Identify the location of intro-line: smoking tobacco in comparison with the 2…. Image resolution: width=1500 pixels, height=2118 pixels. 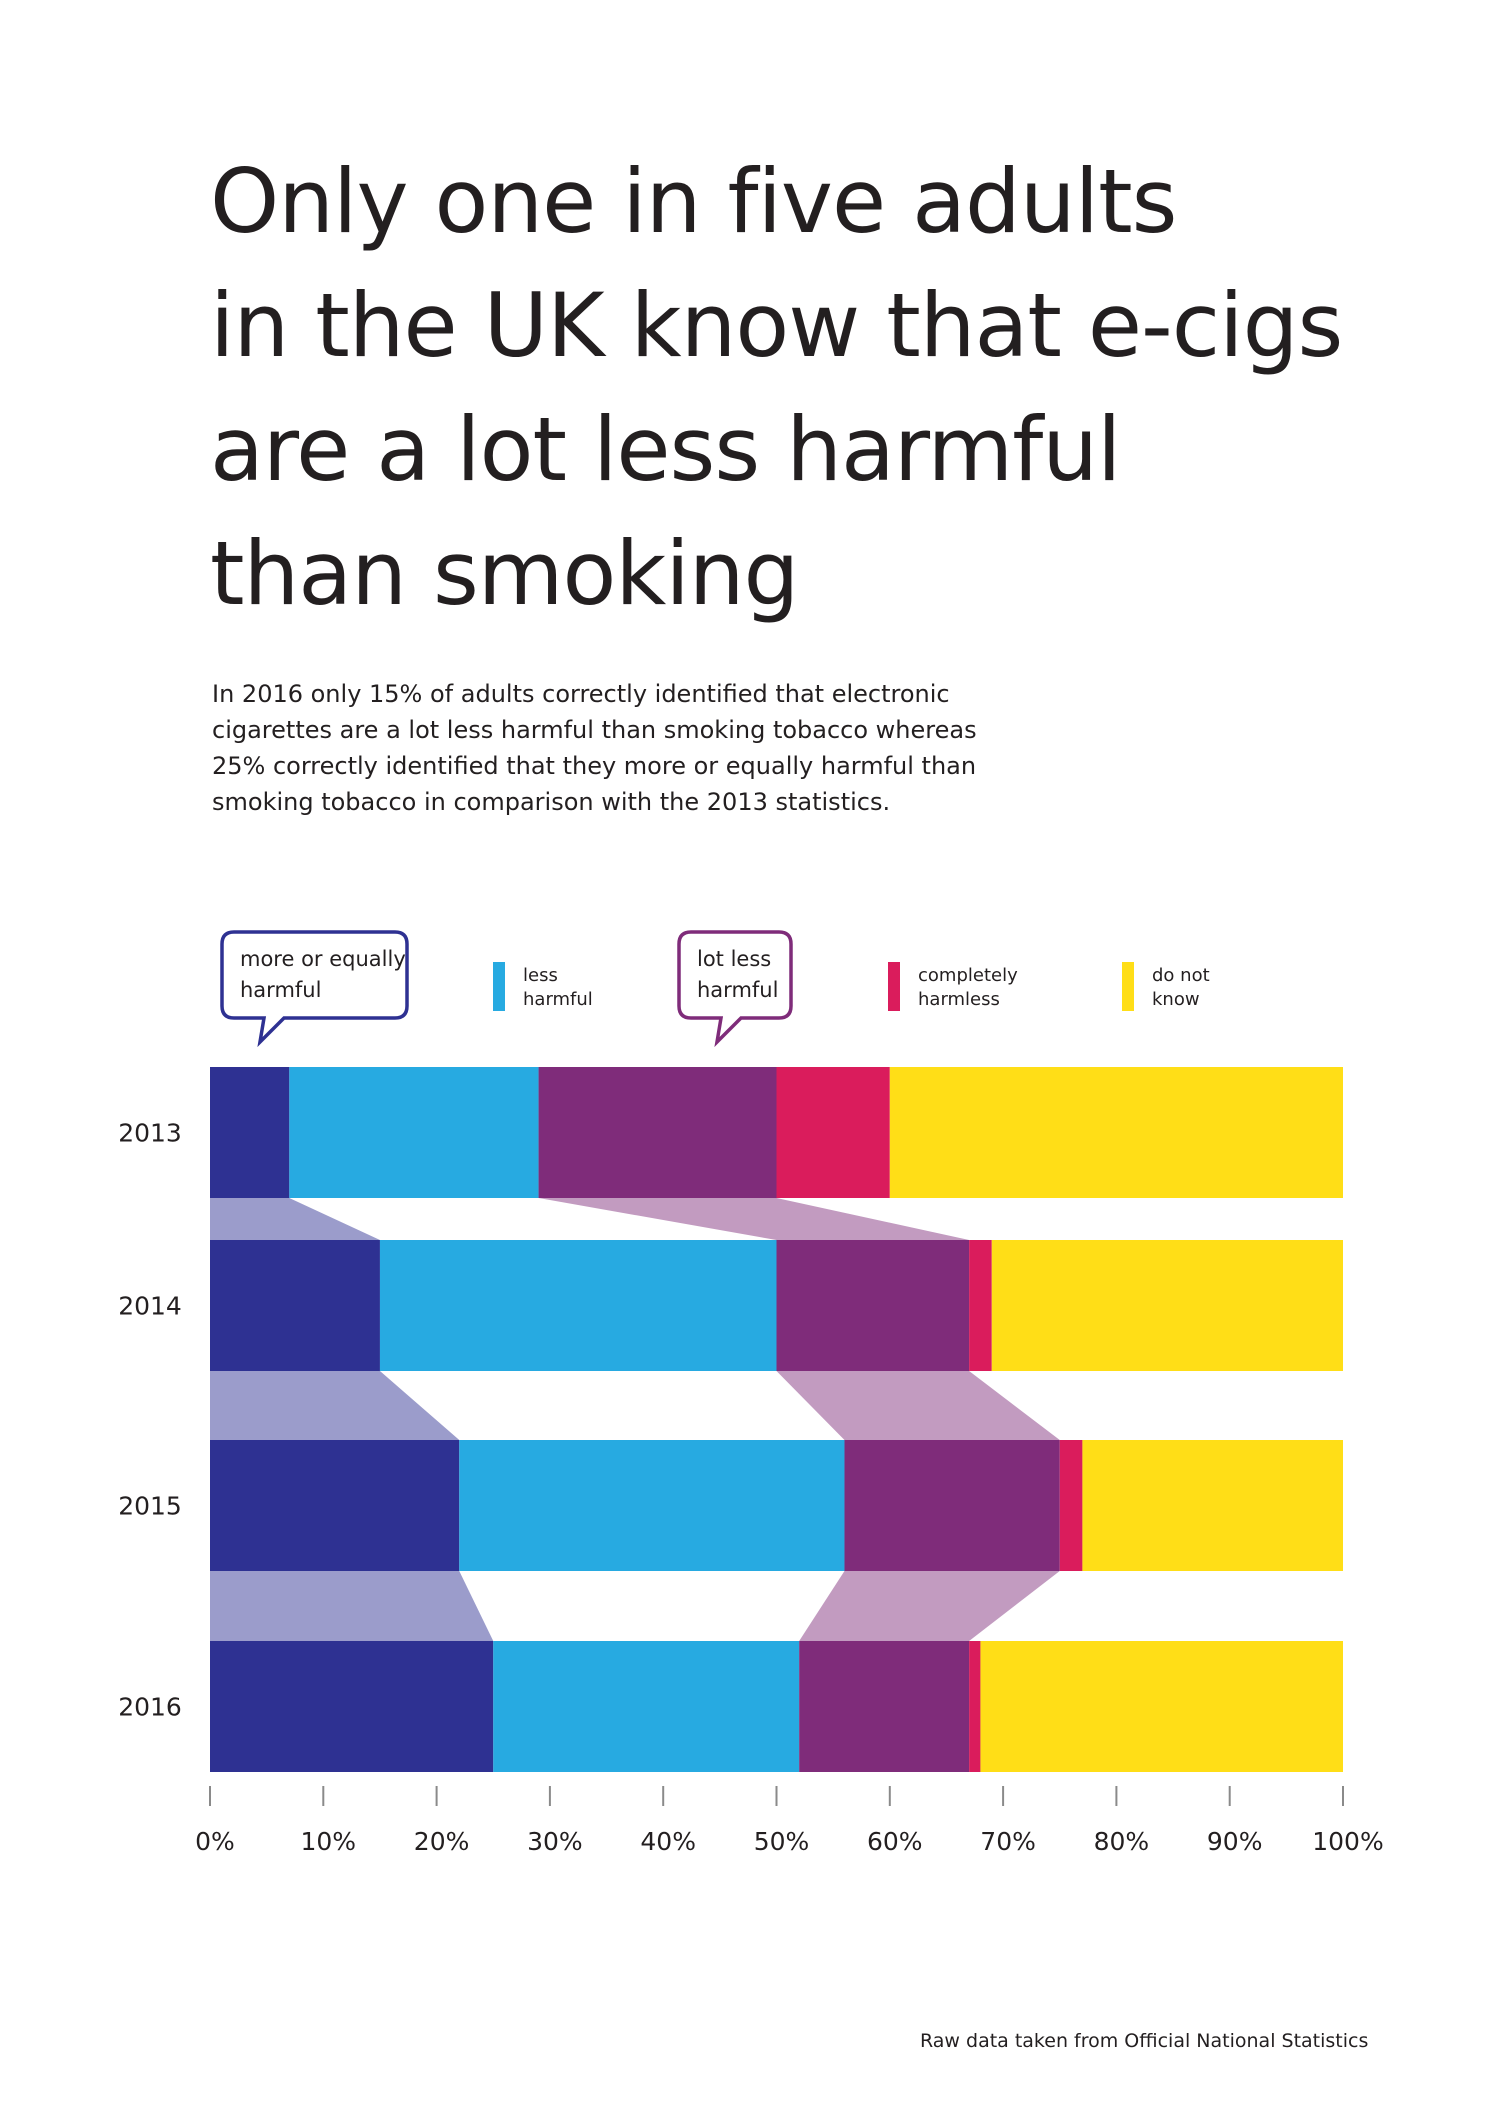
(551, 802).